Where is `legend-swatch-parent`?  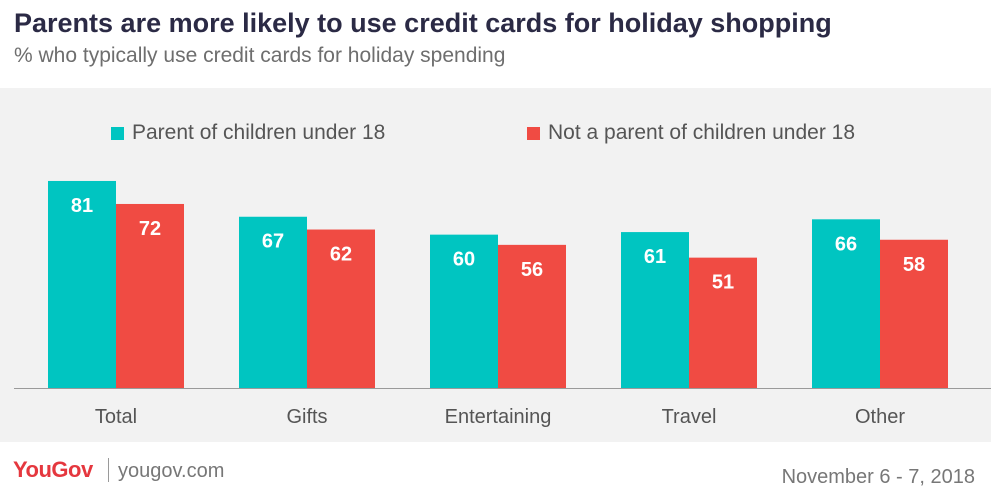 legend-swatch-parent is located at coordinates (117, 133).